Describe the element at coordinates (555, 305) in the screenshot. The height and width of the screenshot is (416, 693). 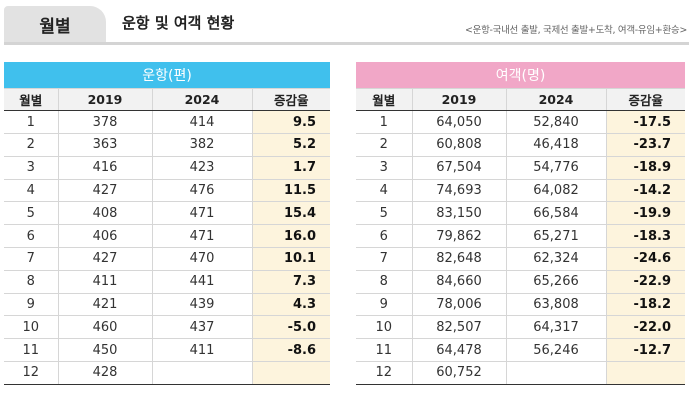
I see `value-2024-cell: 63,808` at that location.